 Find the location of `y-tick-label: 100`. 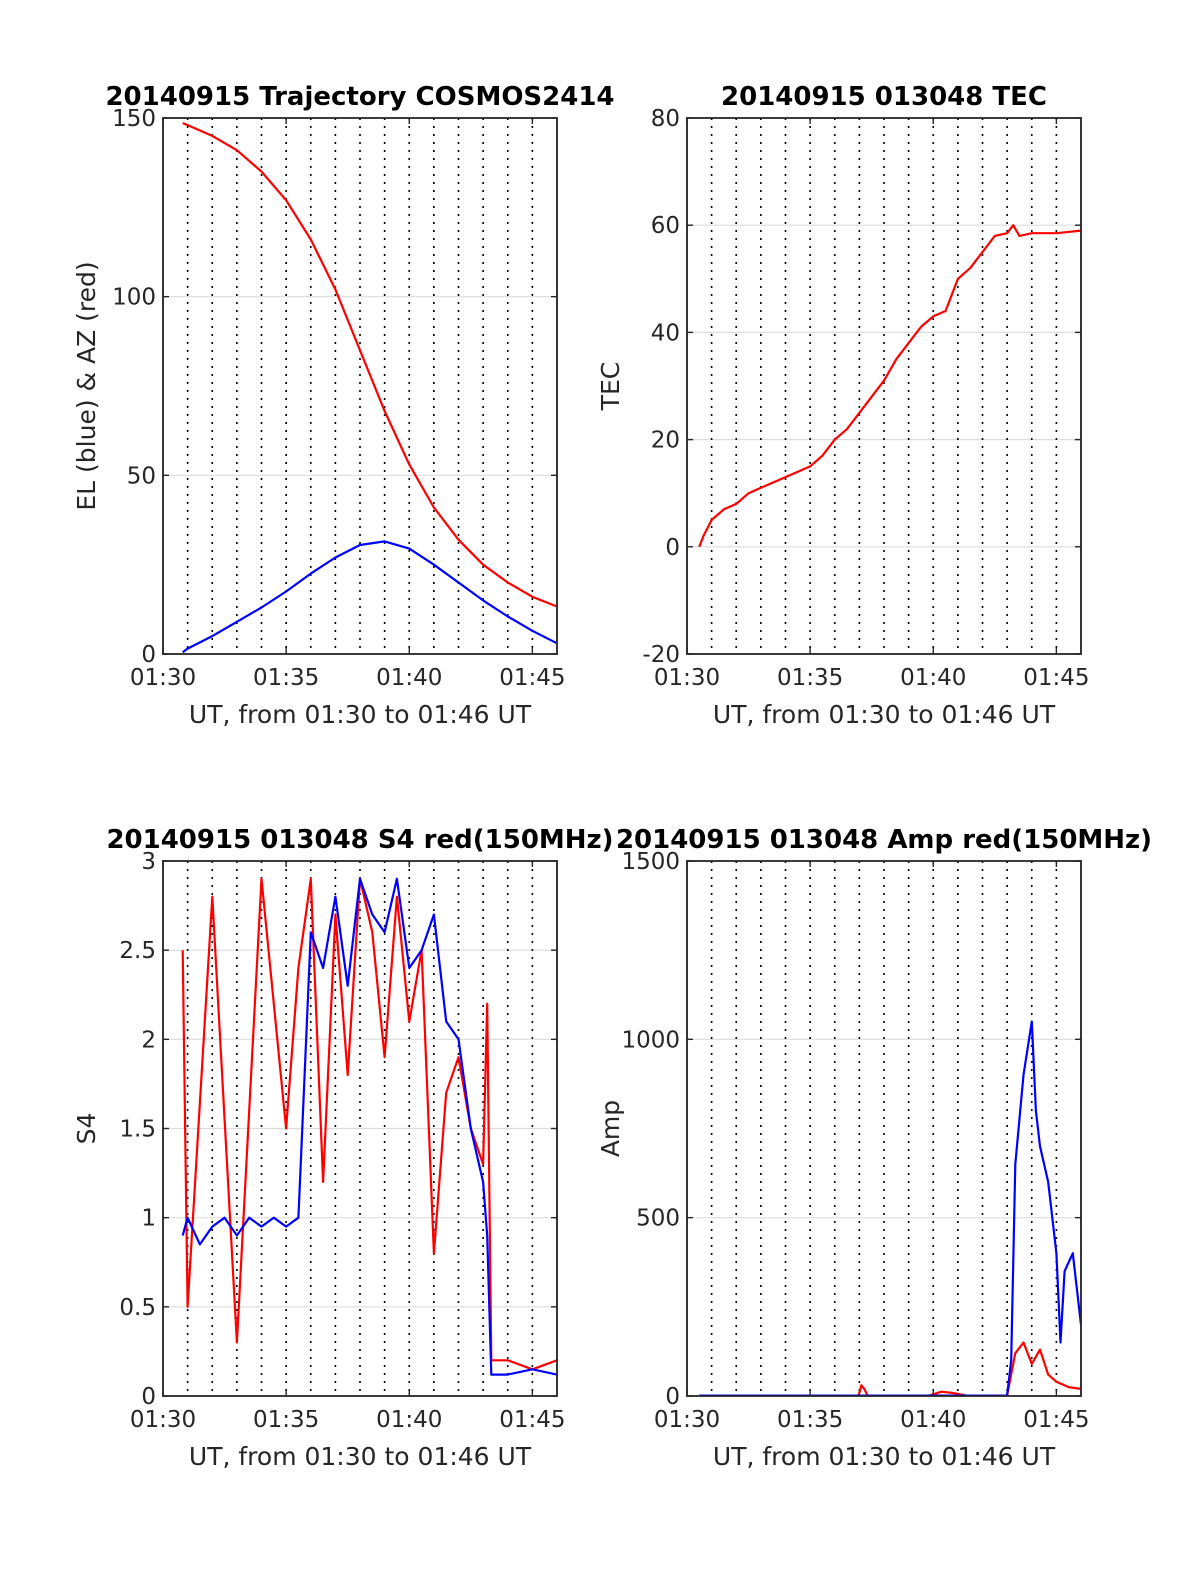

y-tick-label: 100 is located at coordinates (134, 298).